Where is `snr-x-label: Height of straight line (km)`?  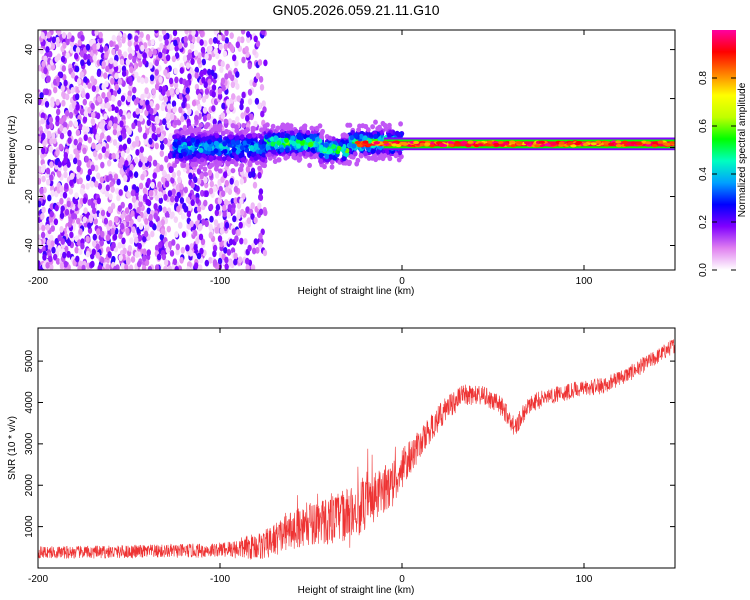 snr-x-label: Height of straight line (km) is located at coordinates (356, 590).